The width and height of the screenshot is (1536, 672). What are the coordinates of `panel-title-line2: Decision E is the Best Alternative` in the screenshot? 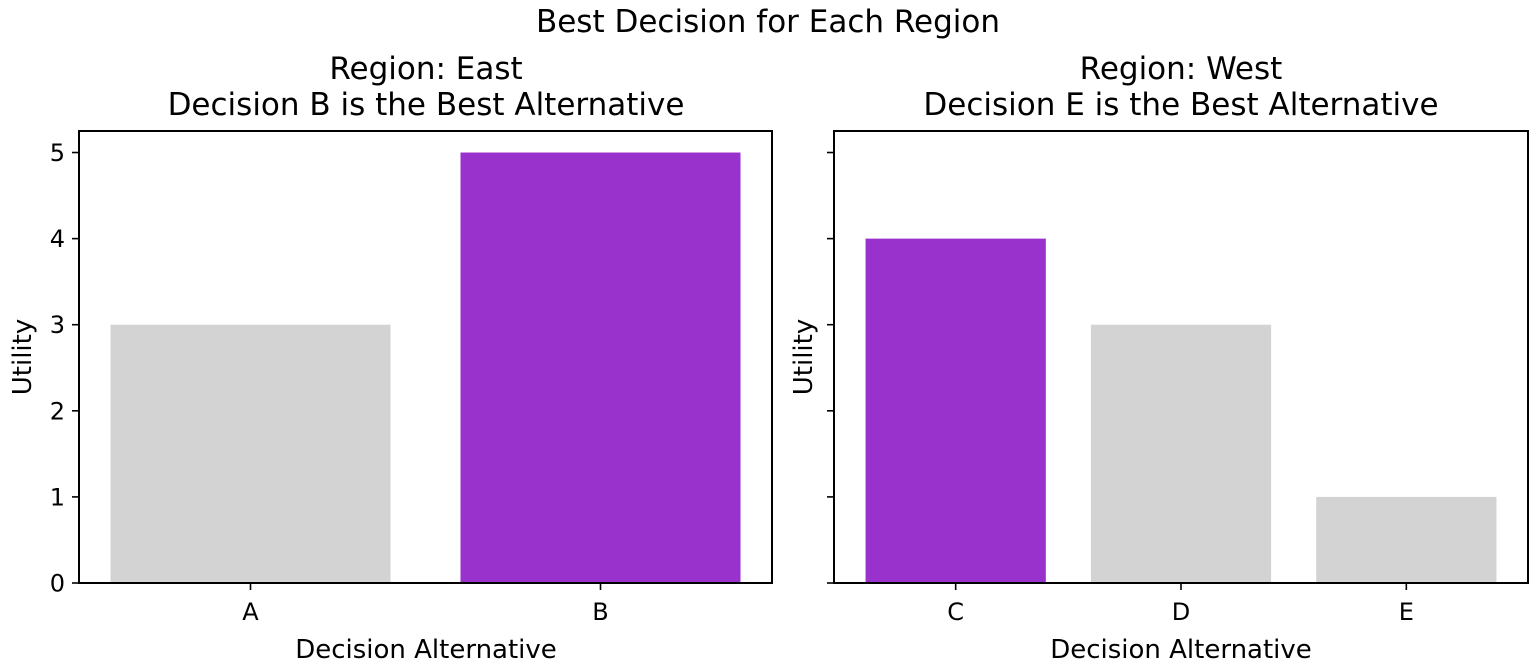 It's located at (1180, 105).